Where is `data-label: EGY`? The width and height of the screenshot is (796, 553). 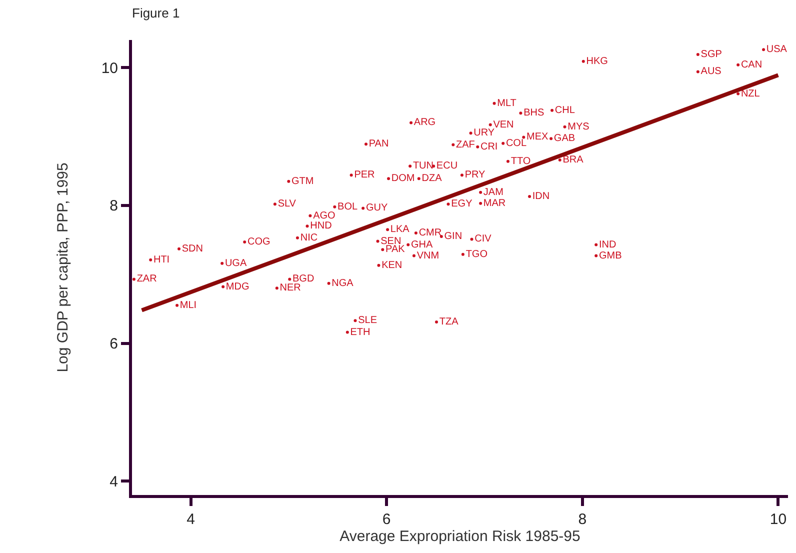
data-label: EGY is located at coordinates (462, 204).